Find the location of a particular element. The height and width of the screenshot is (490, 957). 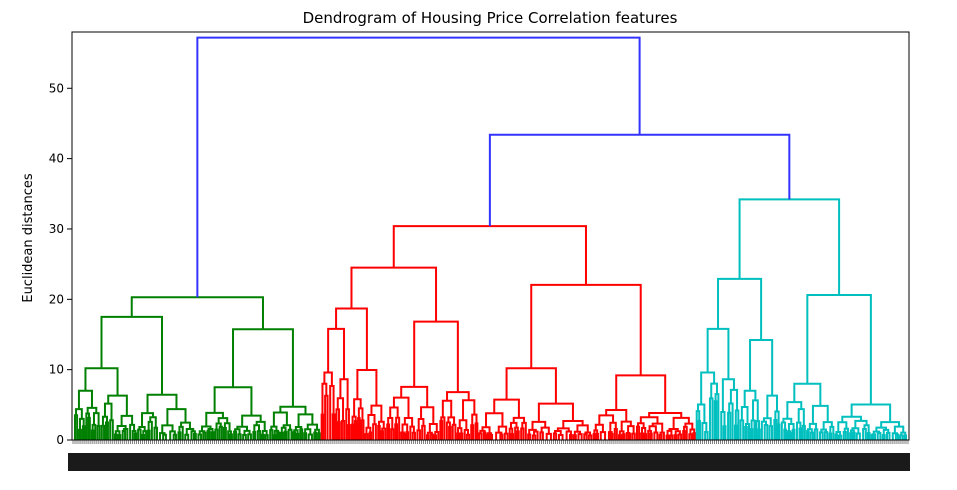

y-tick-label: 30 is located at coordinates (56, 229).